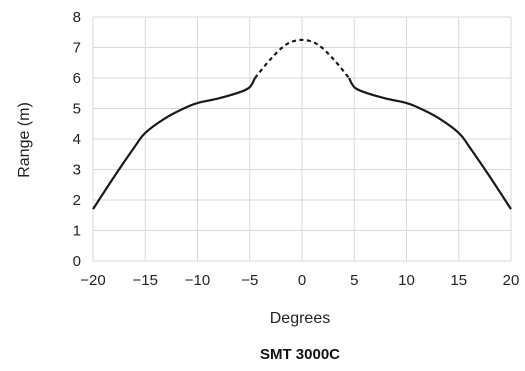 The width and height of the screenshot is (525, 371). What do you see at coordinates (77, 231) in the screenshot?
I see `y-tick-label: 1` at bounding box center [77, 231].